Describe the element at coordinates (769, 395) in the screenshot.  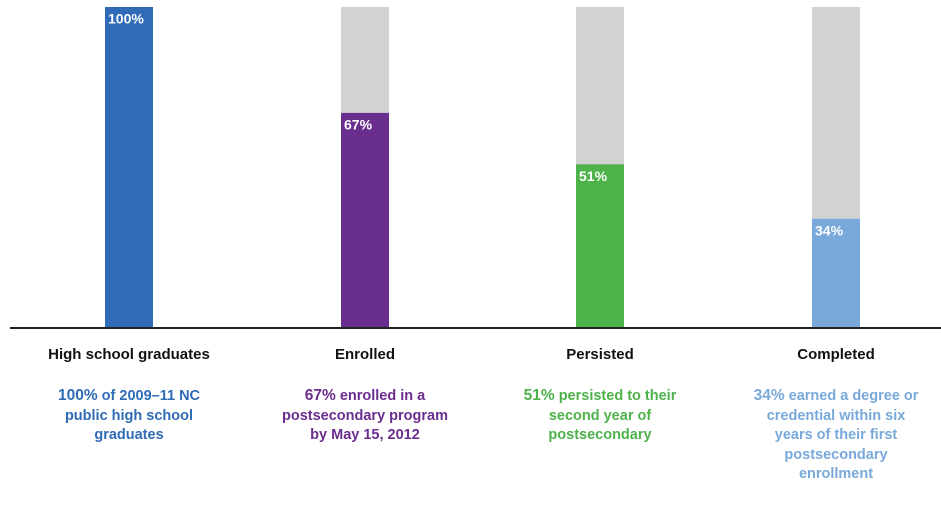
I see `description-lead: 34%` at that location.